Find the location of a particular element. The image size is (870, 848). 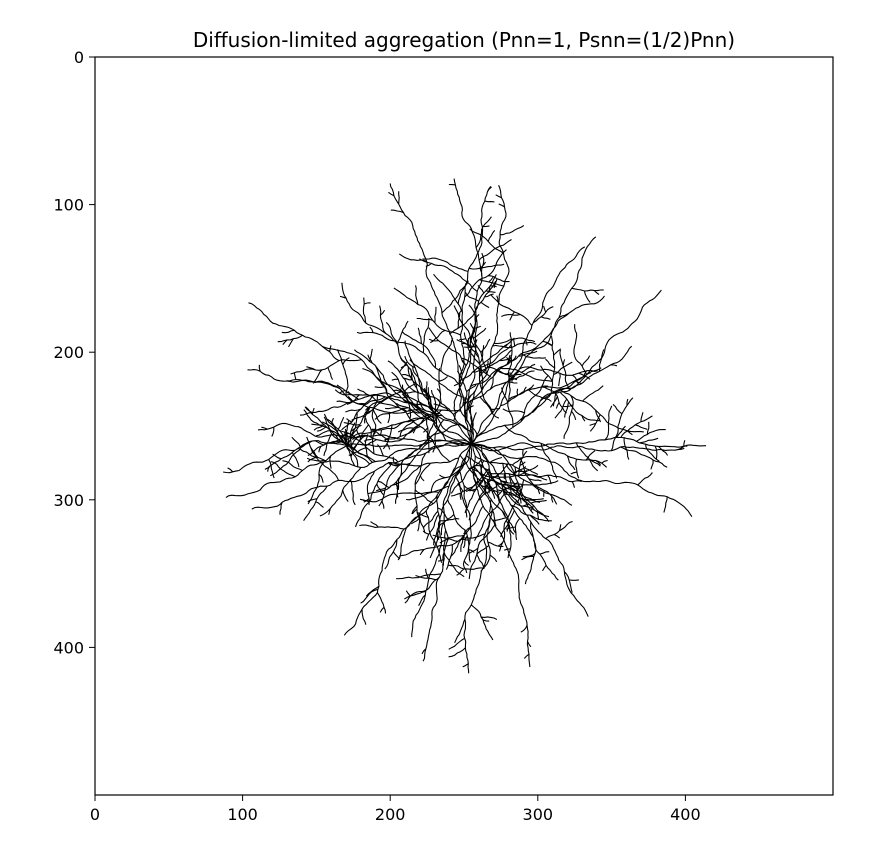

y-tick-label: 0 is located at coordinates (79, 57).